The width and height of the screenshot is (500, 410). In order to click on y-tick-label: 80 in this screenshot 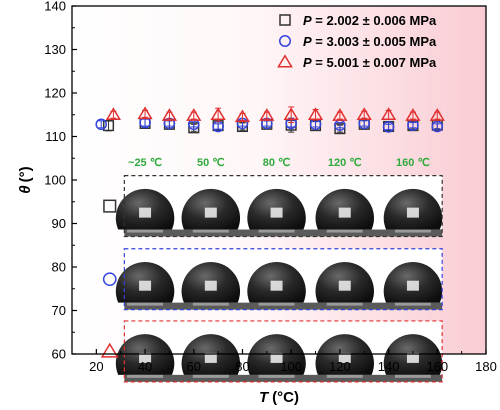, I will do `click(59, 267)`.